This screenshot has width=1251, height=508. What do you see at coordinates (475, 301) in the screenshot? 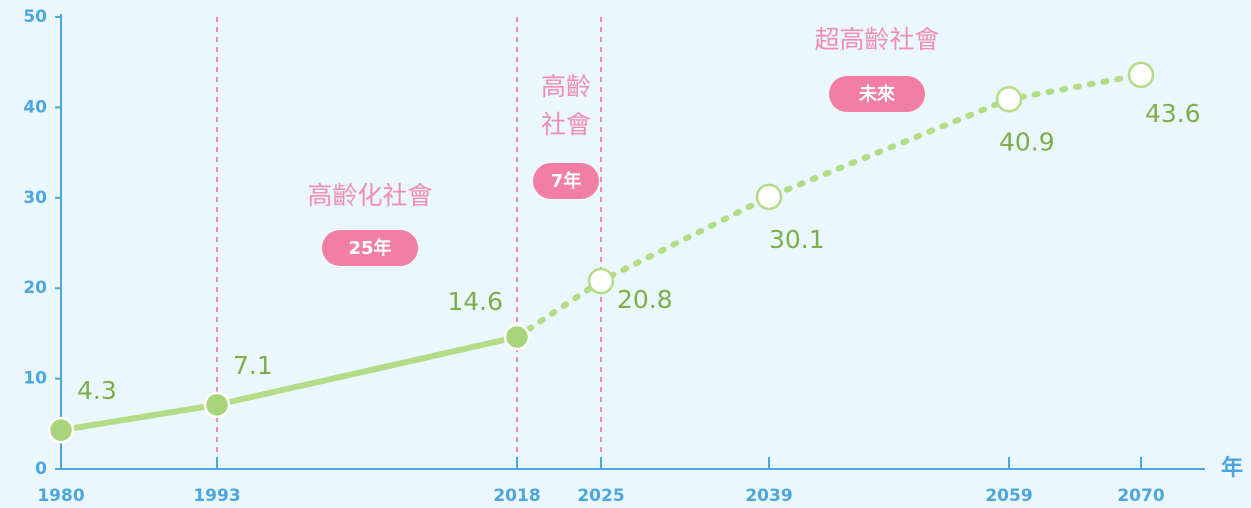
I see `data-label: 14.6` at bounding box center [475, 301].